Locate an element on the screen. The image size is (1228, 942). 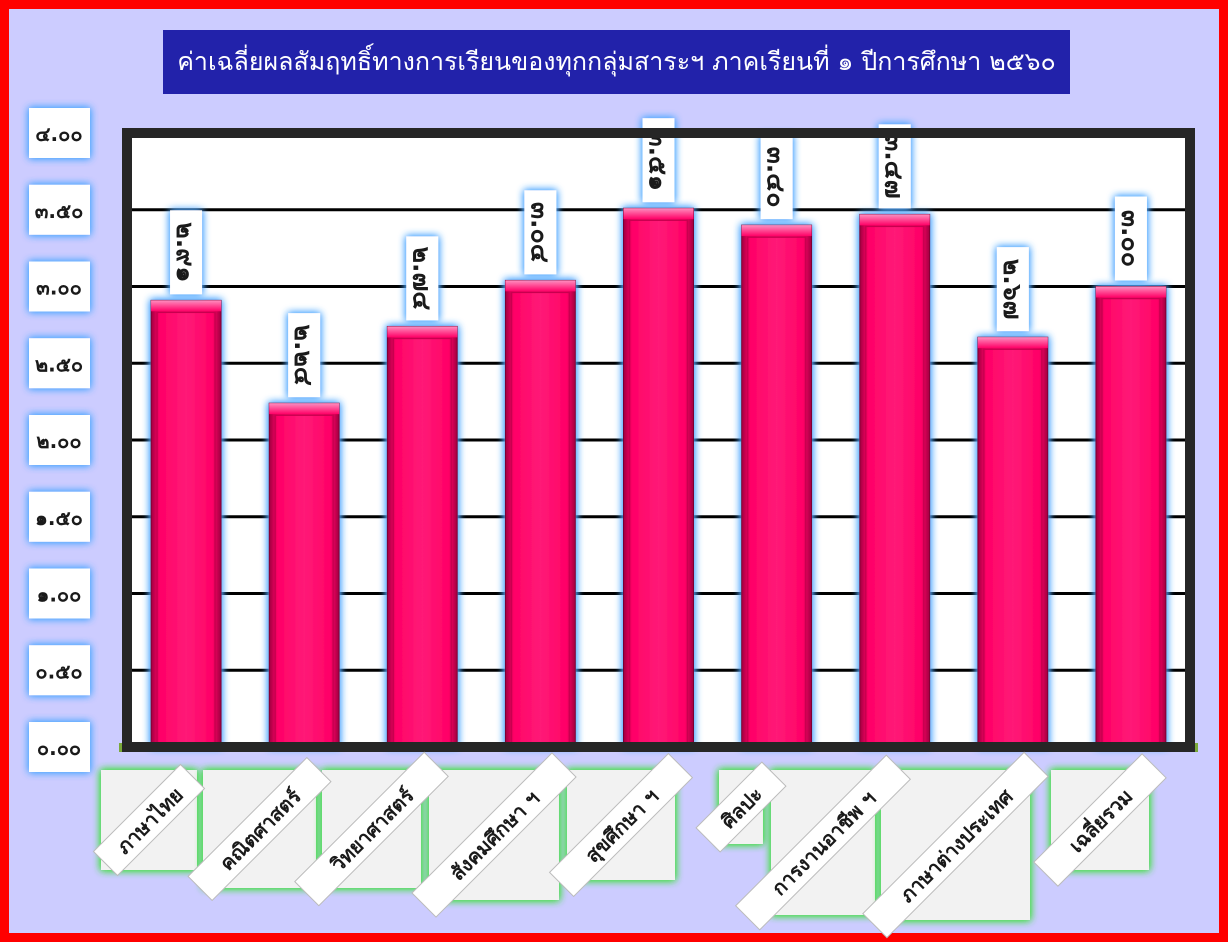
data-label-group: ๒.๒๔ is located at coordinates (304, 355).